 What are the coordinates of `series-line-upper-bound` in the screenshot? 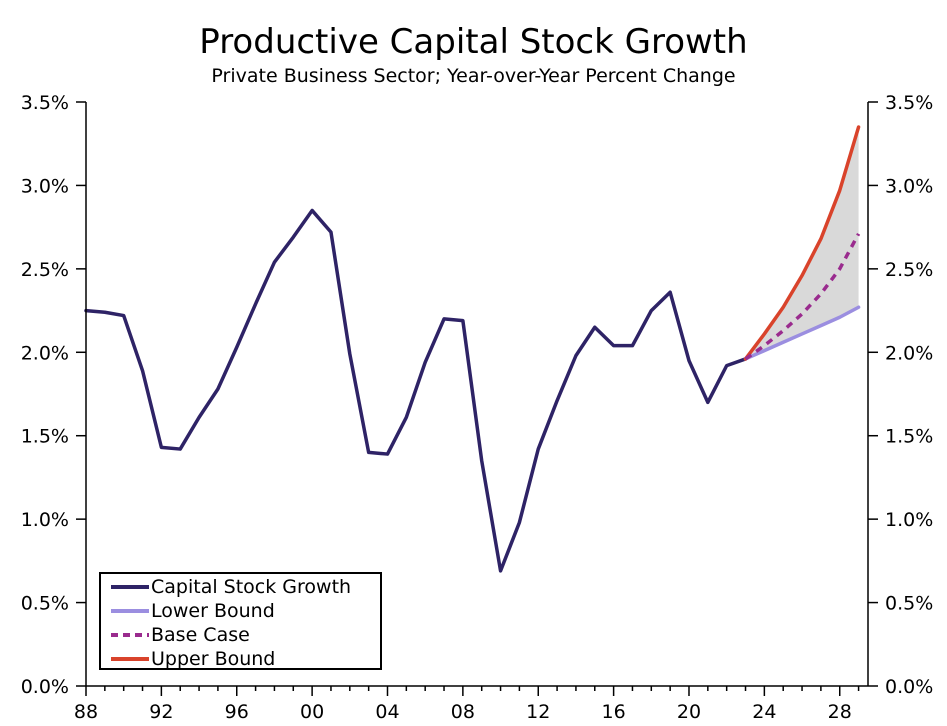 It's located at (802, 243).